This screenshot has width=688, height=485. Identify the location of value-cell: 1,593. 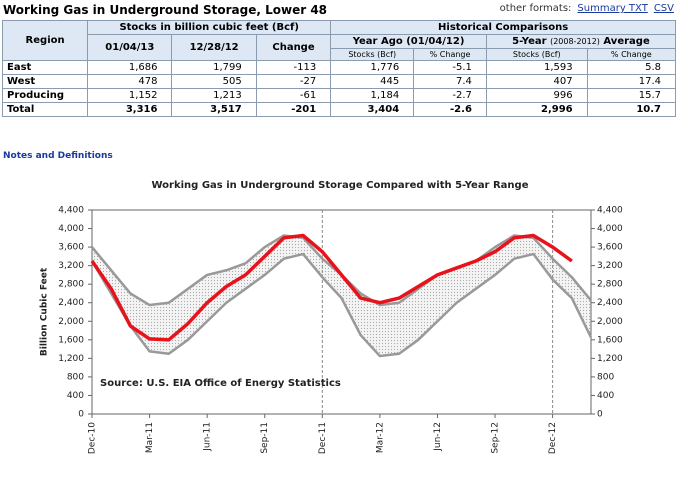
(536, 67).